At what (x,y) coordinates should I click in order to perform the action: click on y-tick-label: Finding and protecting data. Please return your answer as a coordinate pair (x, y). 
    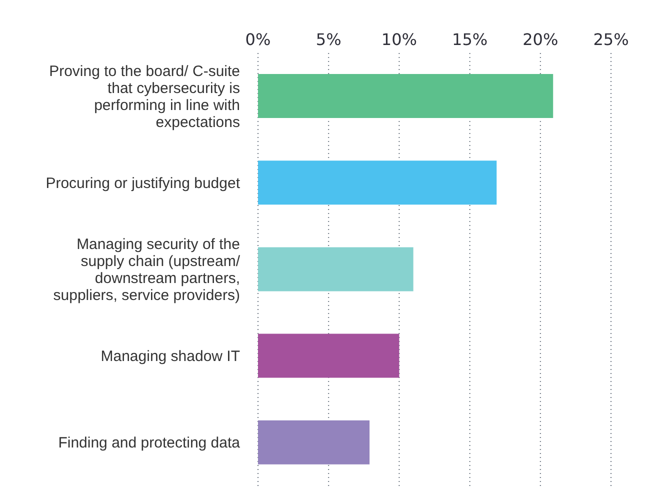
    Looking at the image, I should click on (149, 443).